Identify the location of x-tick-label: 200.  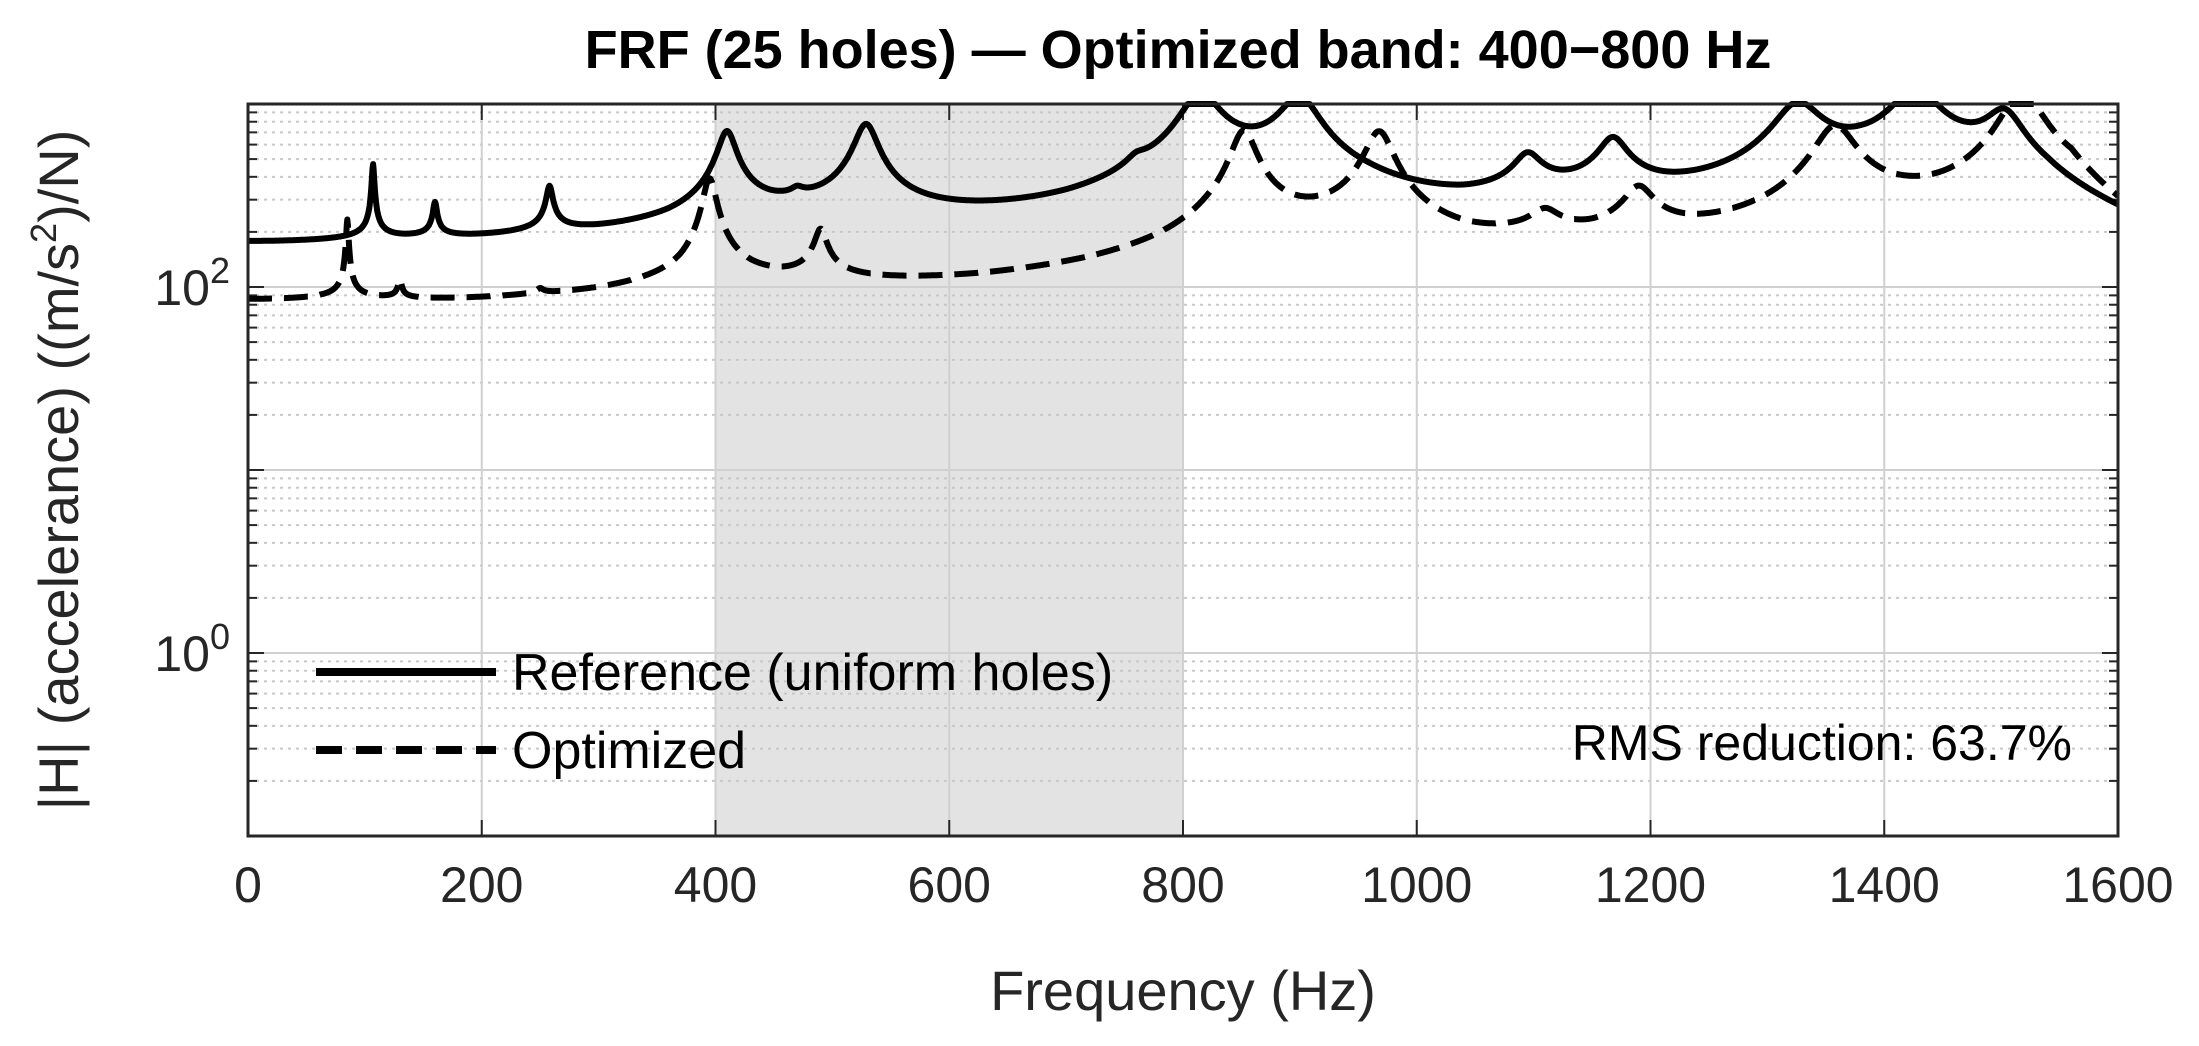
(481, 885).